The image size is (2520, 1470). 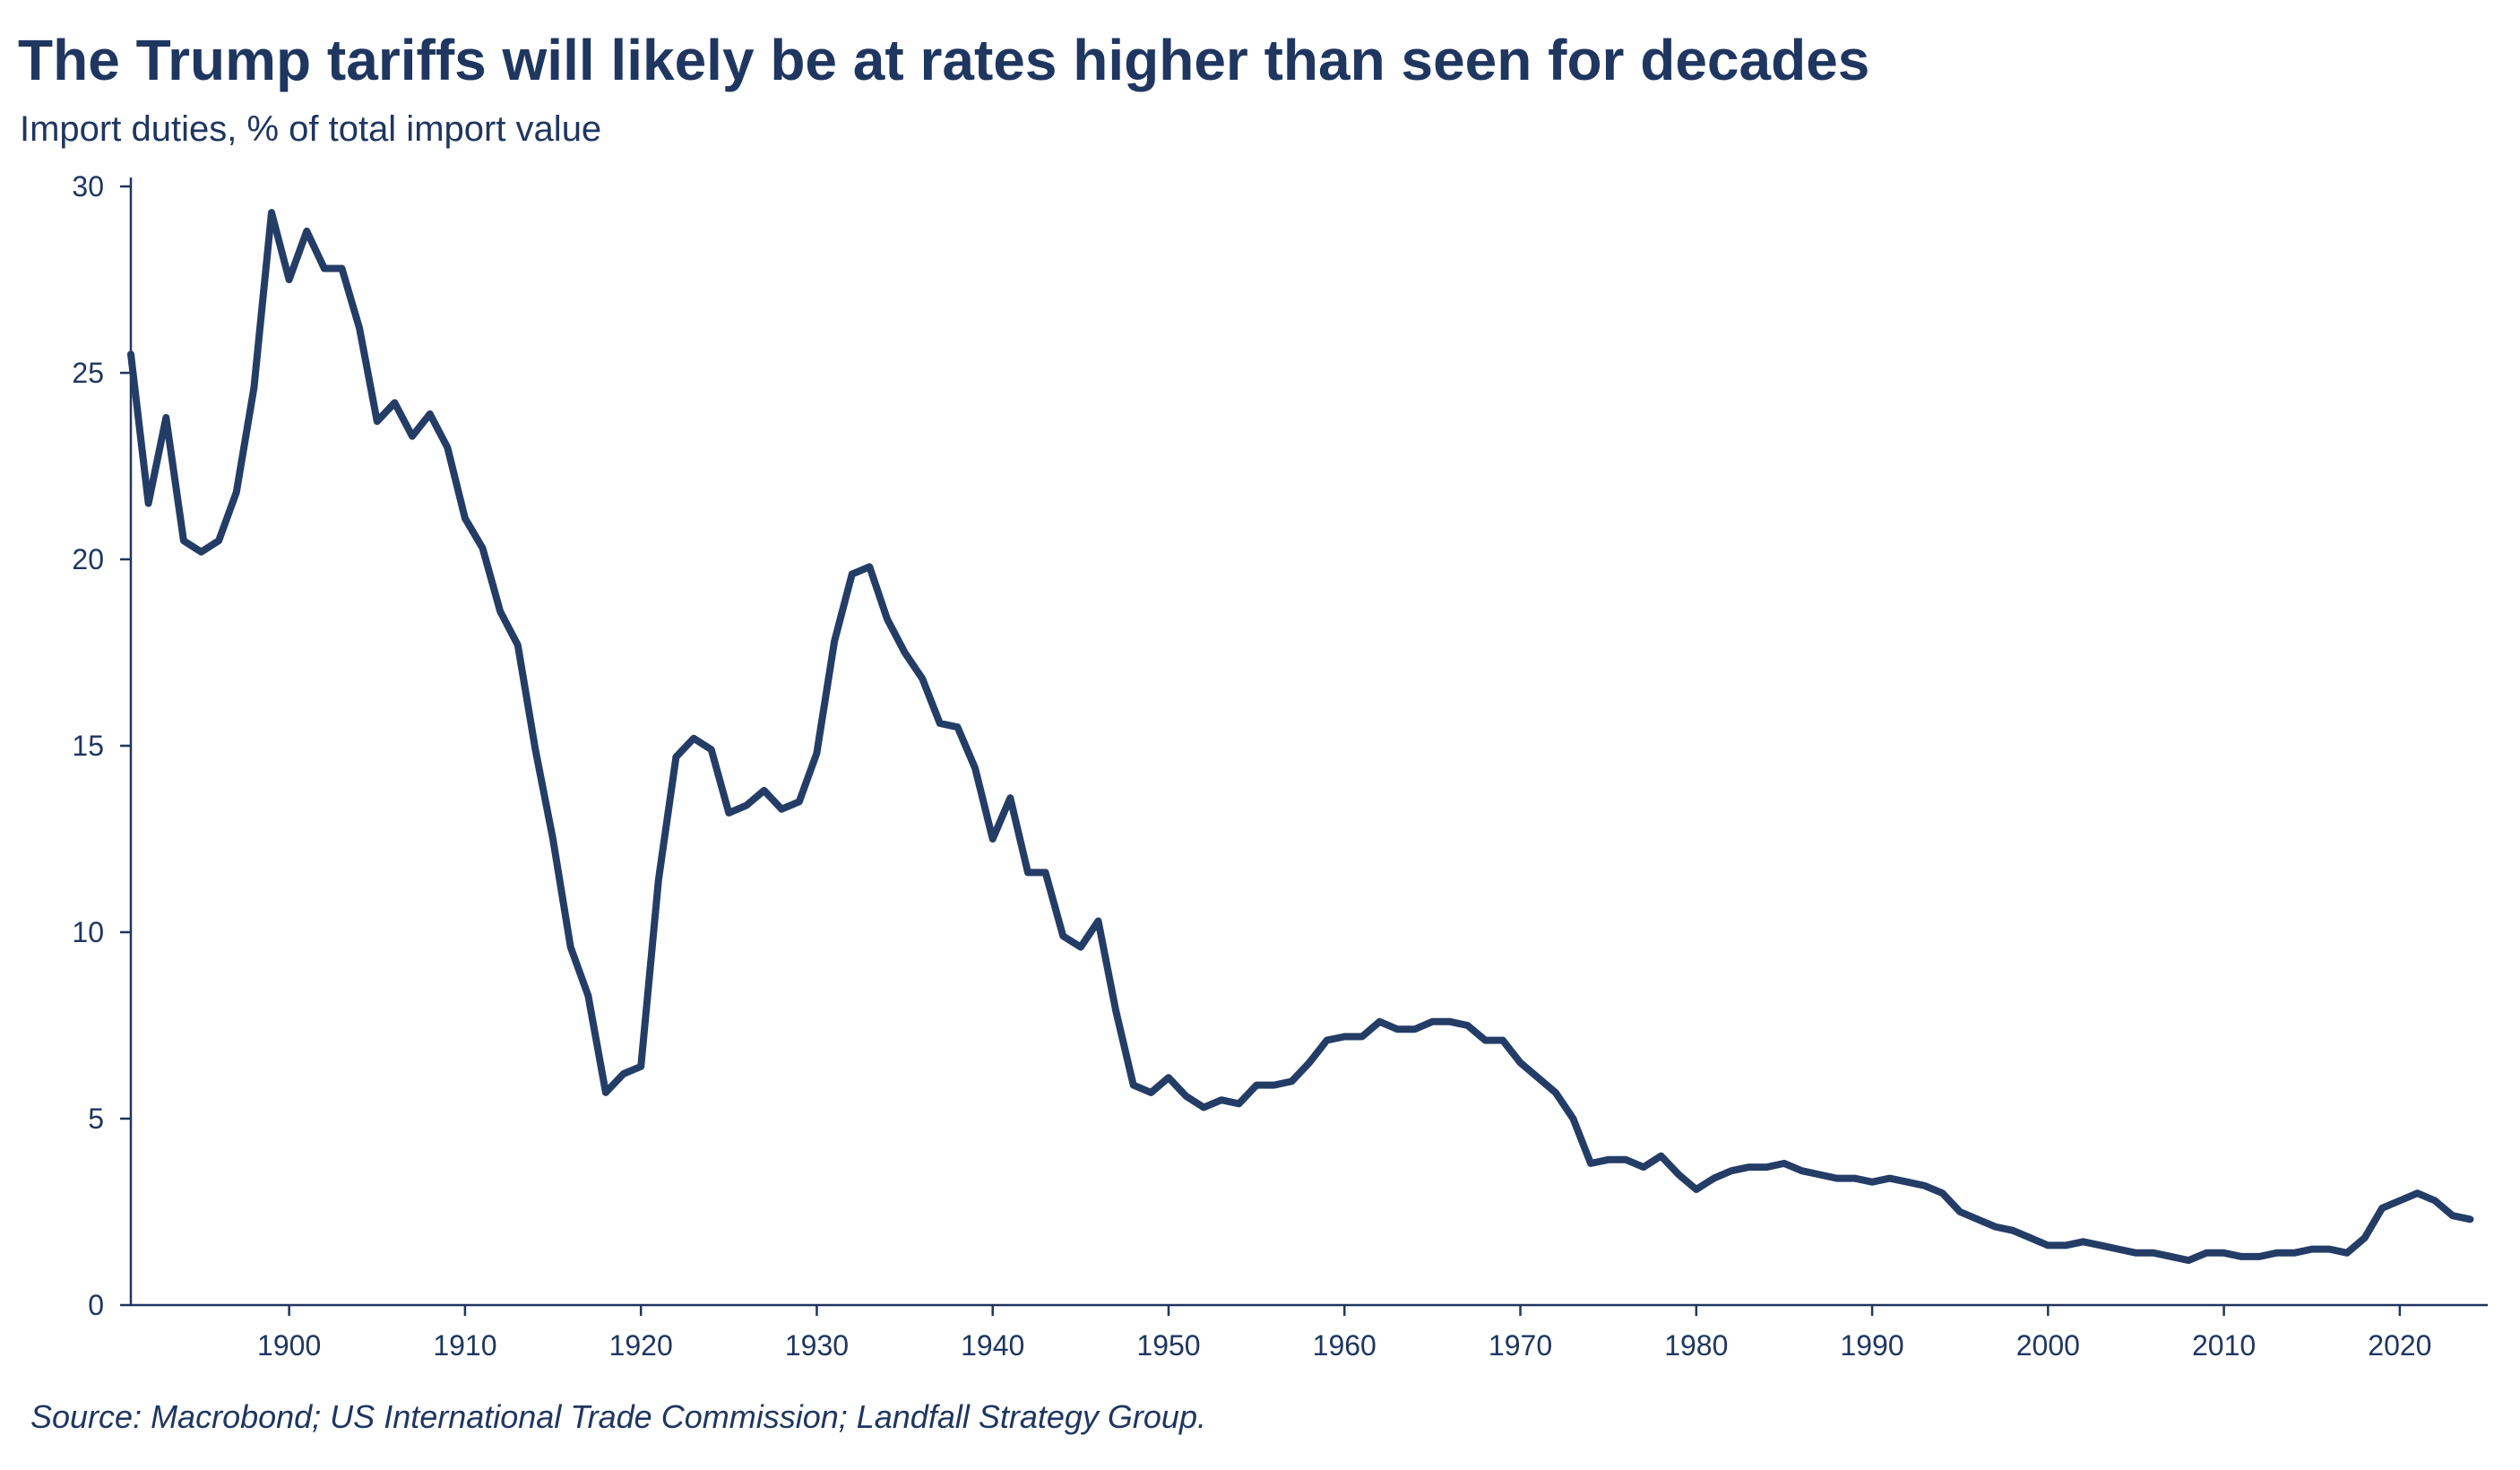 What do you see at coordinates (1872, 1345) in the screenshot?
I see `x-tick-label: 1990` at bounding box center [1872, 1345].